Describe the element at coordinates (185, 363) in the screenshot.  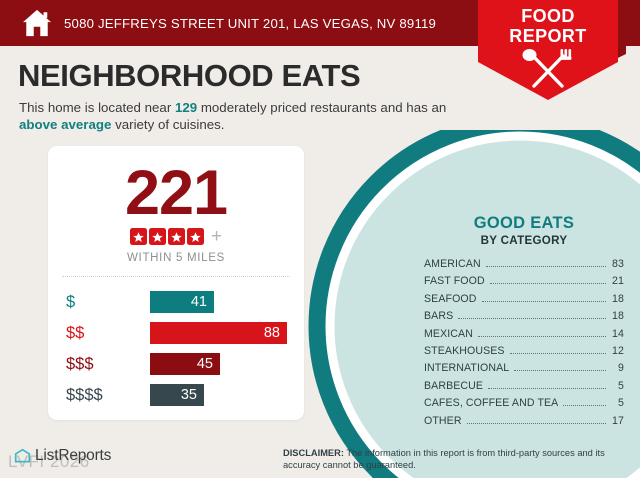
I see `price-tier-bar: 45` at that location.